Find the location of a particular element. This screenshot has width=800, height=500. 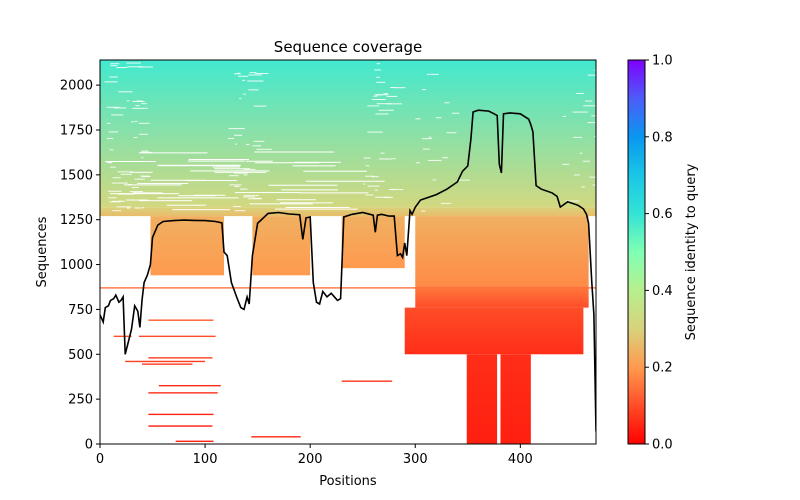

y-tick-label: 1250 is located at coordinates (76, 220).